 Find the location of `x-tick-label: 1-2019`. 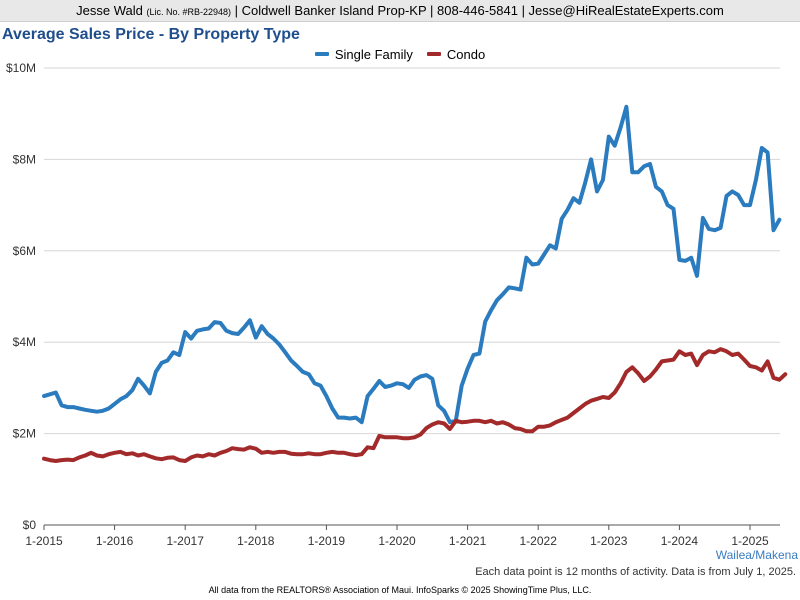

x-tick-label: 1-2019 is located at coordinates (327, 541).